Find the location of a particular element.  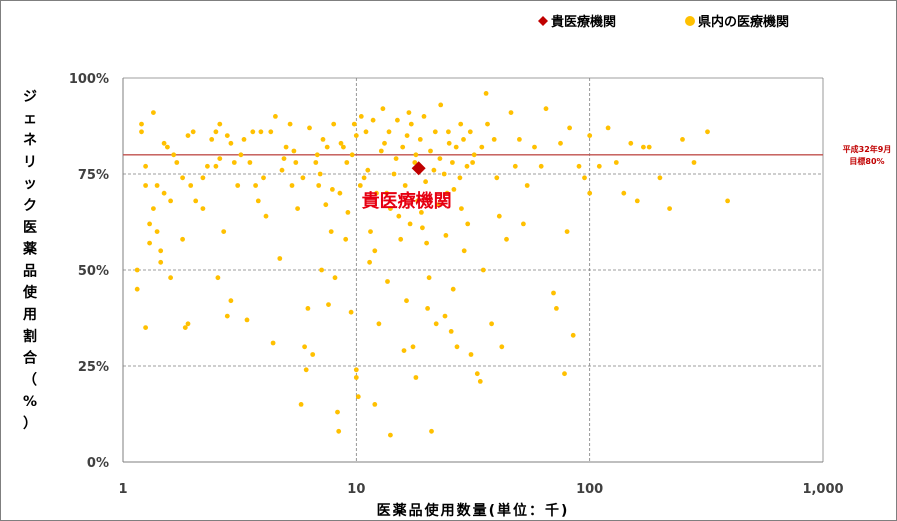

legend-circle-marker is located at coordinates (690, 21).